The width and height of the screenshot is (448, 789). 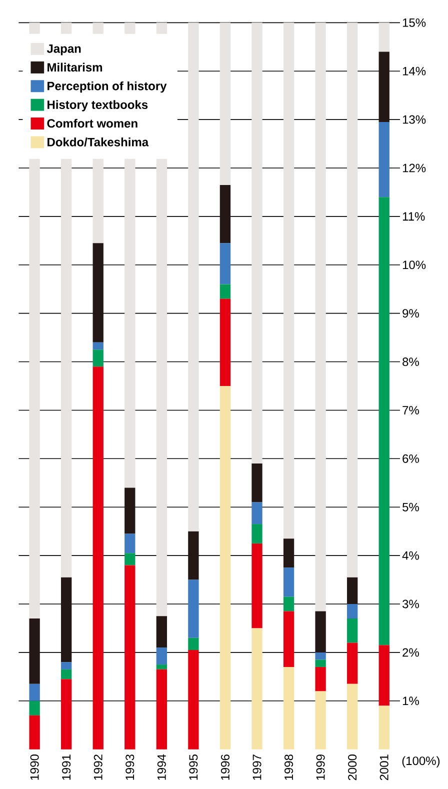 I want to click on legend-label: History textbooks, so click(x=98, y=106).